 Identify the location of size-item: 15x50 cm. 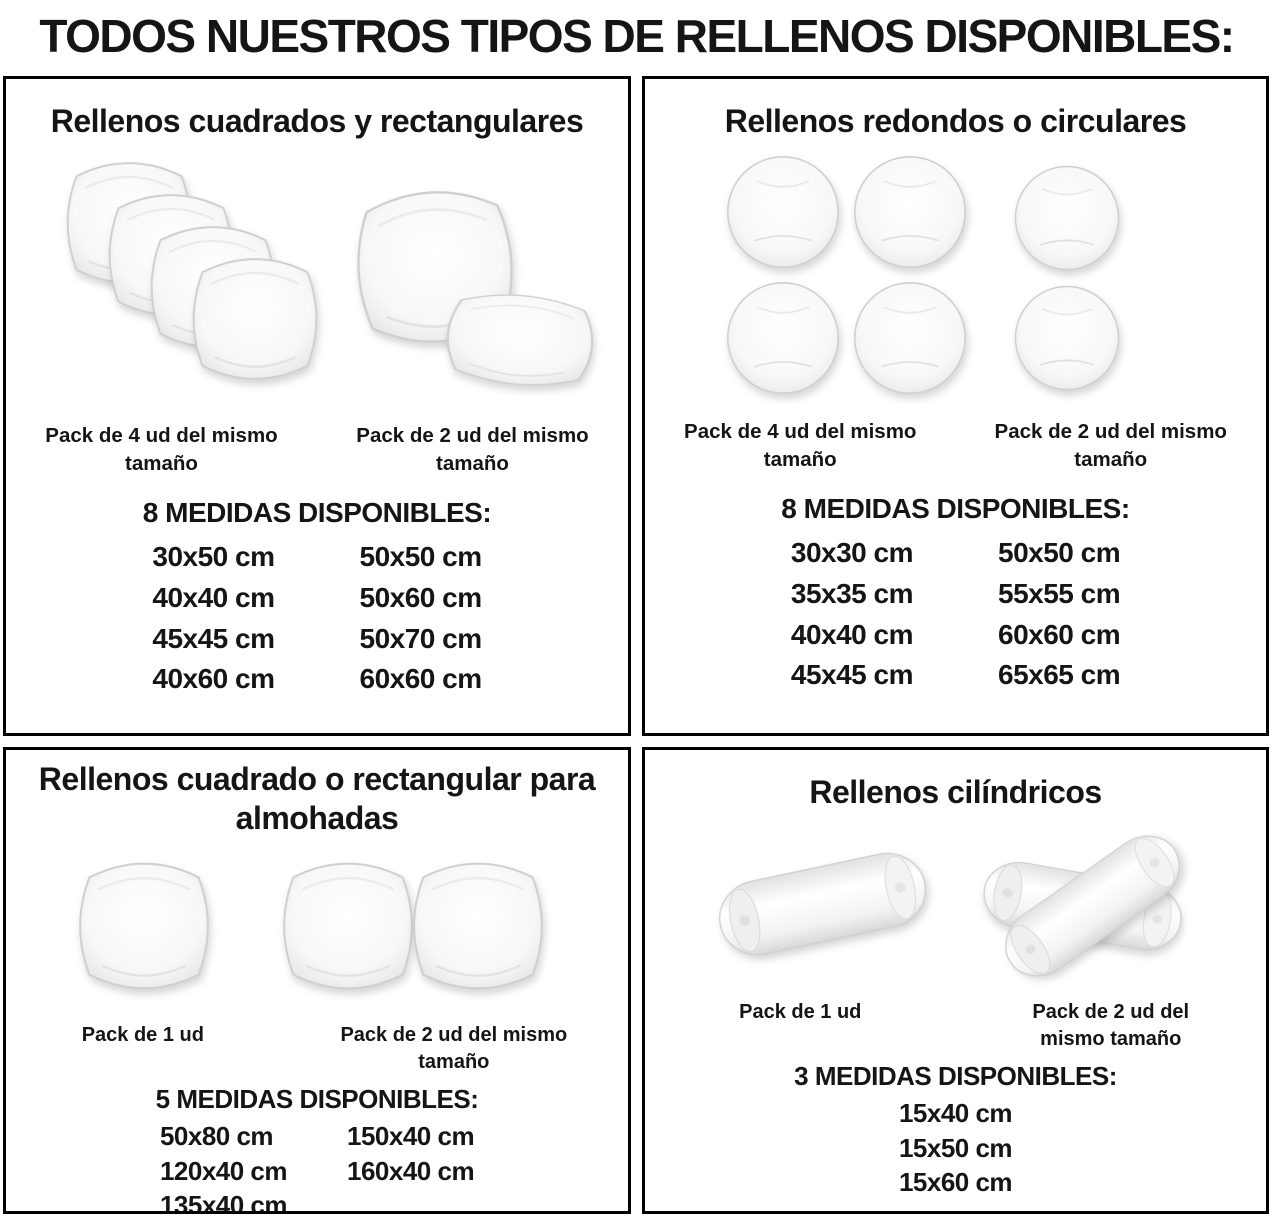
(955, 1147).